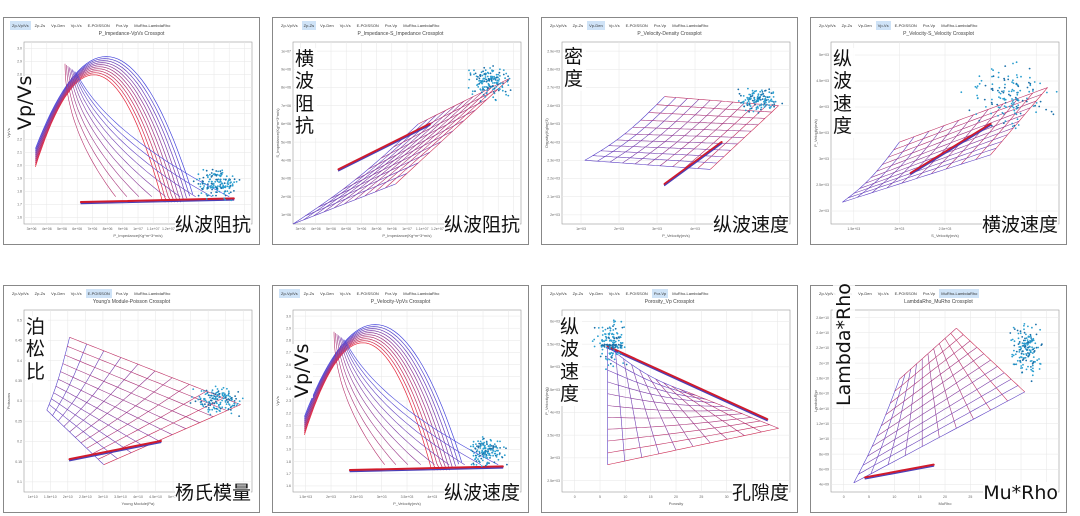 Image resolution: width=1080 pixels, height=516 pixels. Describe the element at coordinates (553, 197) in the screenshot. I see `y-tick-label: 2.1e+03` at that location.